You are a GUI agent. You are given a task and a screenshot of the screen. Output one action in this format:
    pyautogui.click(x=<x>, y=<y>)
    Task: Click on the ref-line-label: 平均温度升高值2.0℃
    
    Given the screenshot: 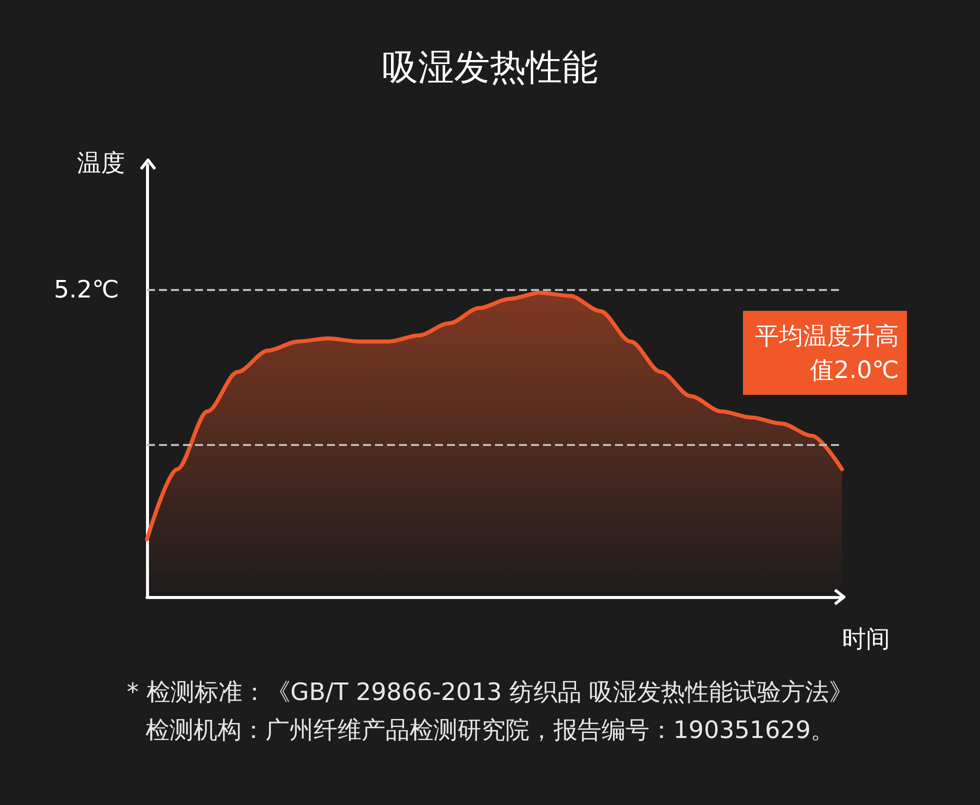 What is the action you would take?
    pyautogui.click(x=827, y=353)
    